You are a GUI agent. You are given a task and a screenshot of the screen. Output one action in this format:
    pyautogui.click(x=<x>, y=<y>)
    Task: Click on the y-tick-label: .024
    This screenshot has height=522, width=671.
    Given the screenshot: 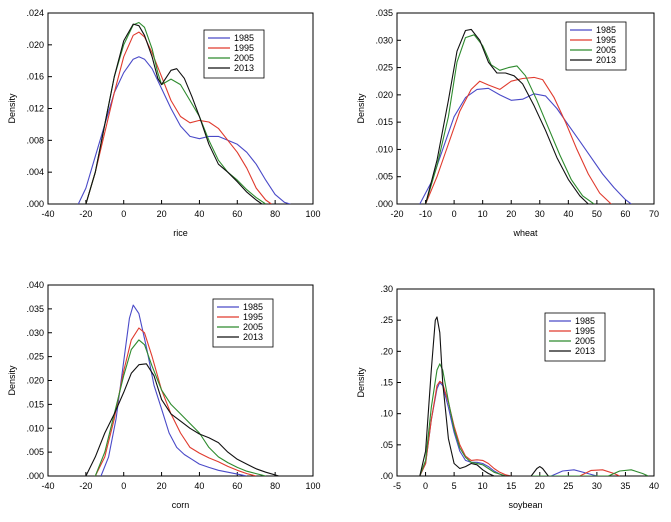 What is the action you would take?
    pyautogui.click(x=35, y=13)
    